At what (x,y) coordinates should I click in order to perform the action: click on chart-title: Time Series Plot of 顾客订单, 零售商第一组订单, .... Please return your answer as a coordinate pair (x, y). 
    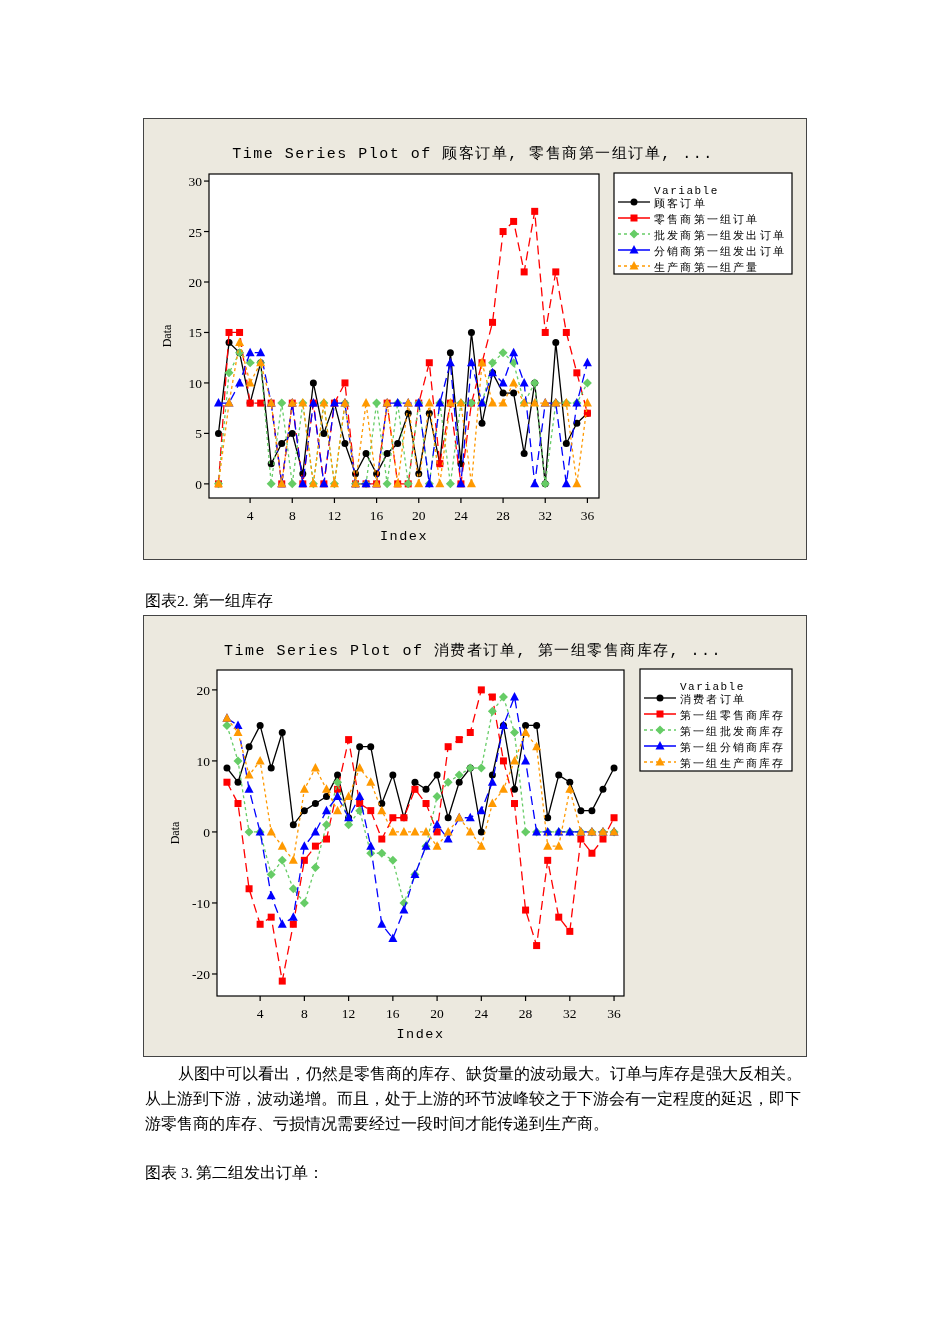
    Looking at the image, I should click on (473, 154).